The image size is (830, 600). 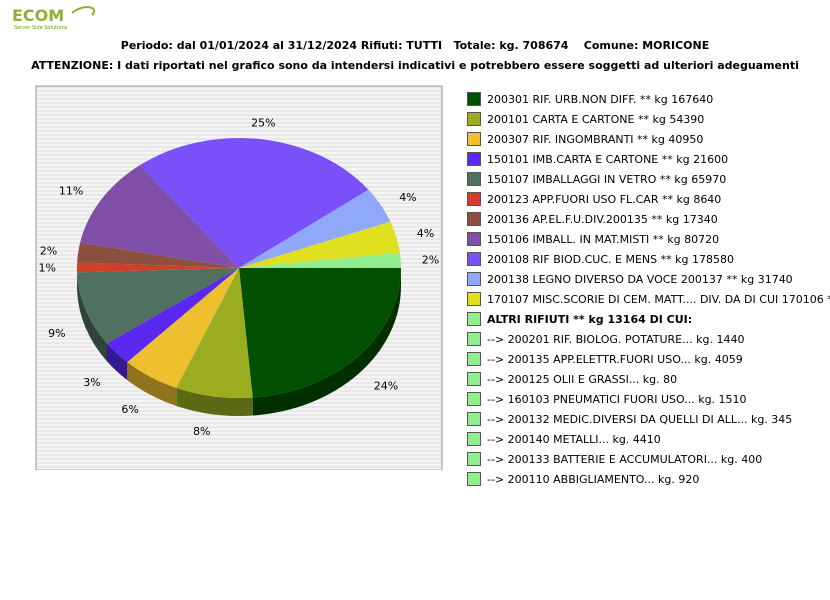 What do you see at coordinates (610, 259) in the screenshot?
I see `legend-label: 200108 RIF BIOD.CUC. E MENS ** kg 178580` at bounding box center [610, 259].